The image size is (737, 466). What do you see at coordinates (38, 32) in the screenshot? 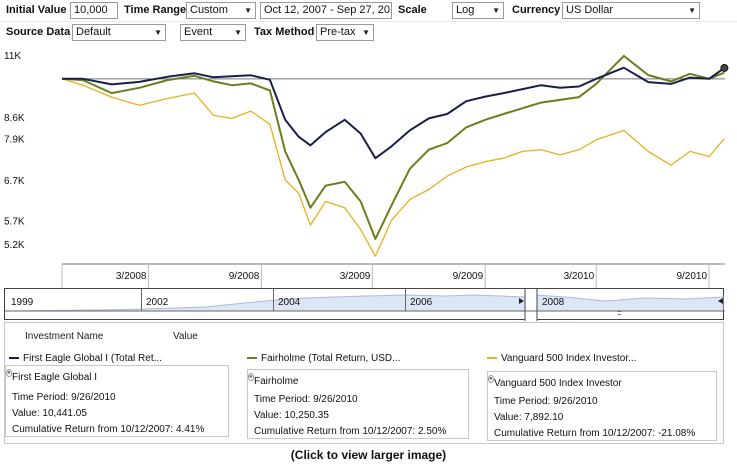
I see `source-data-label: Source Data` at bounding box center [38, 32].